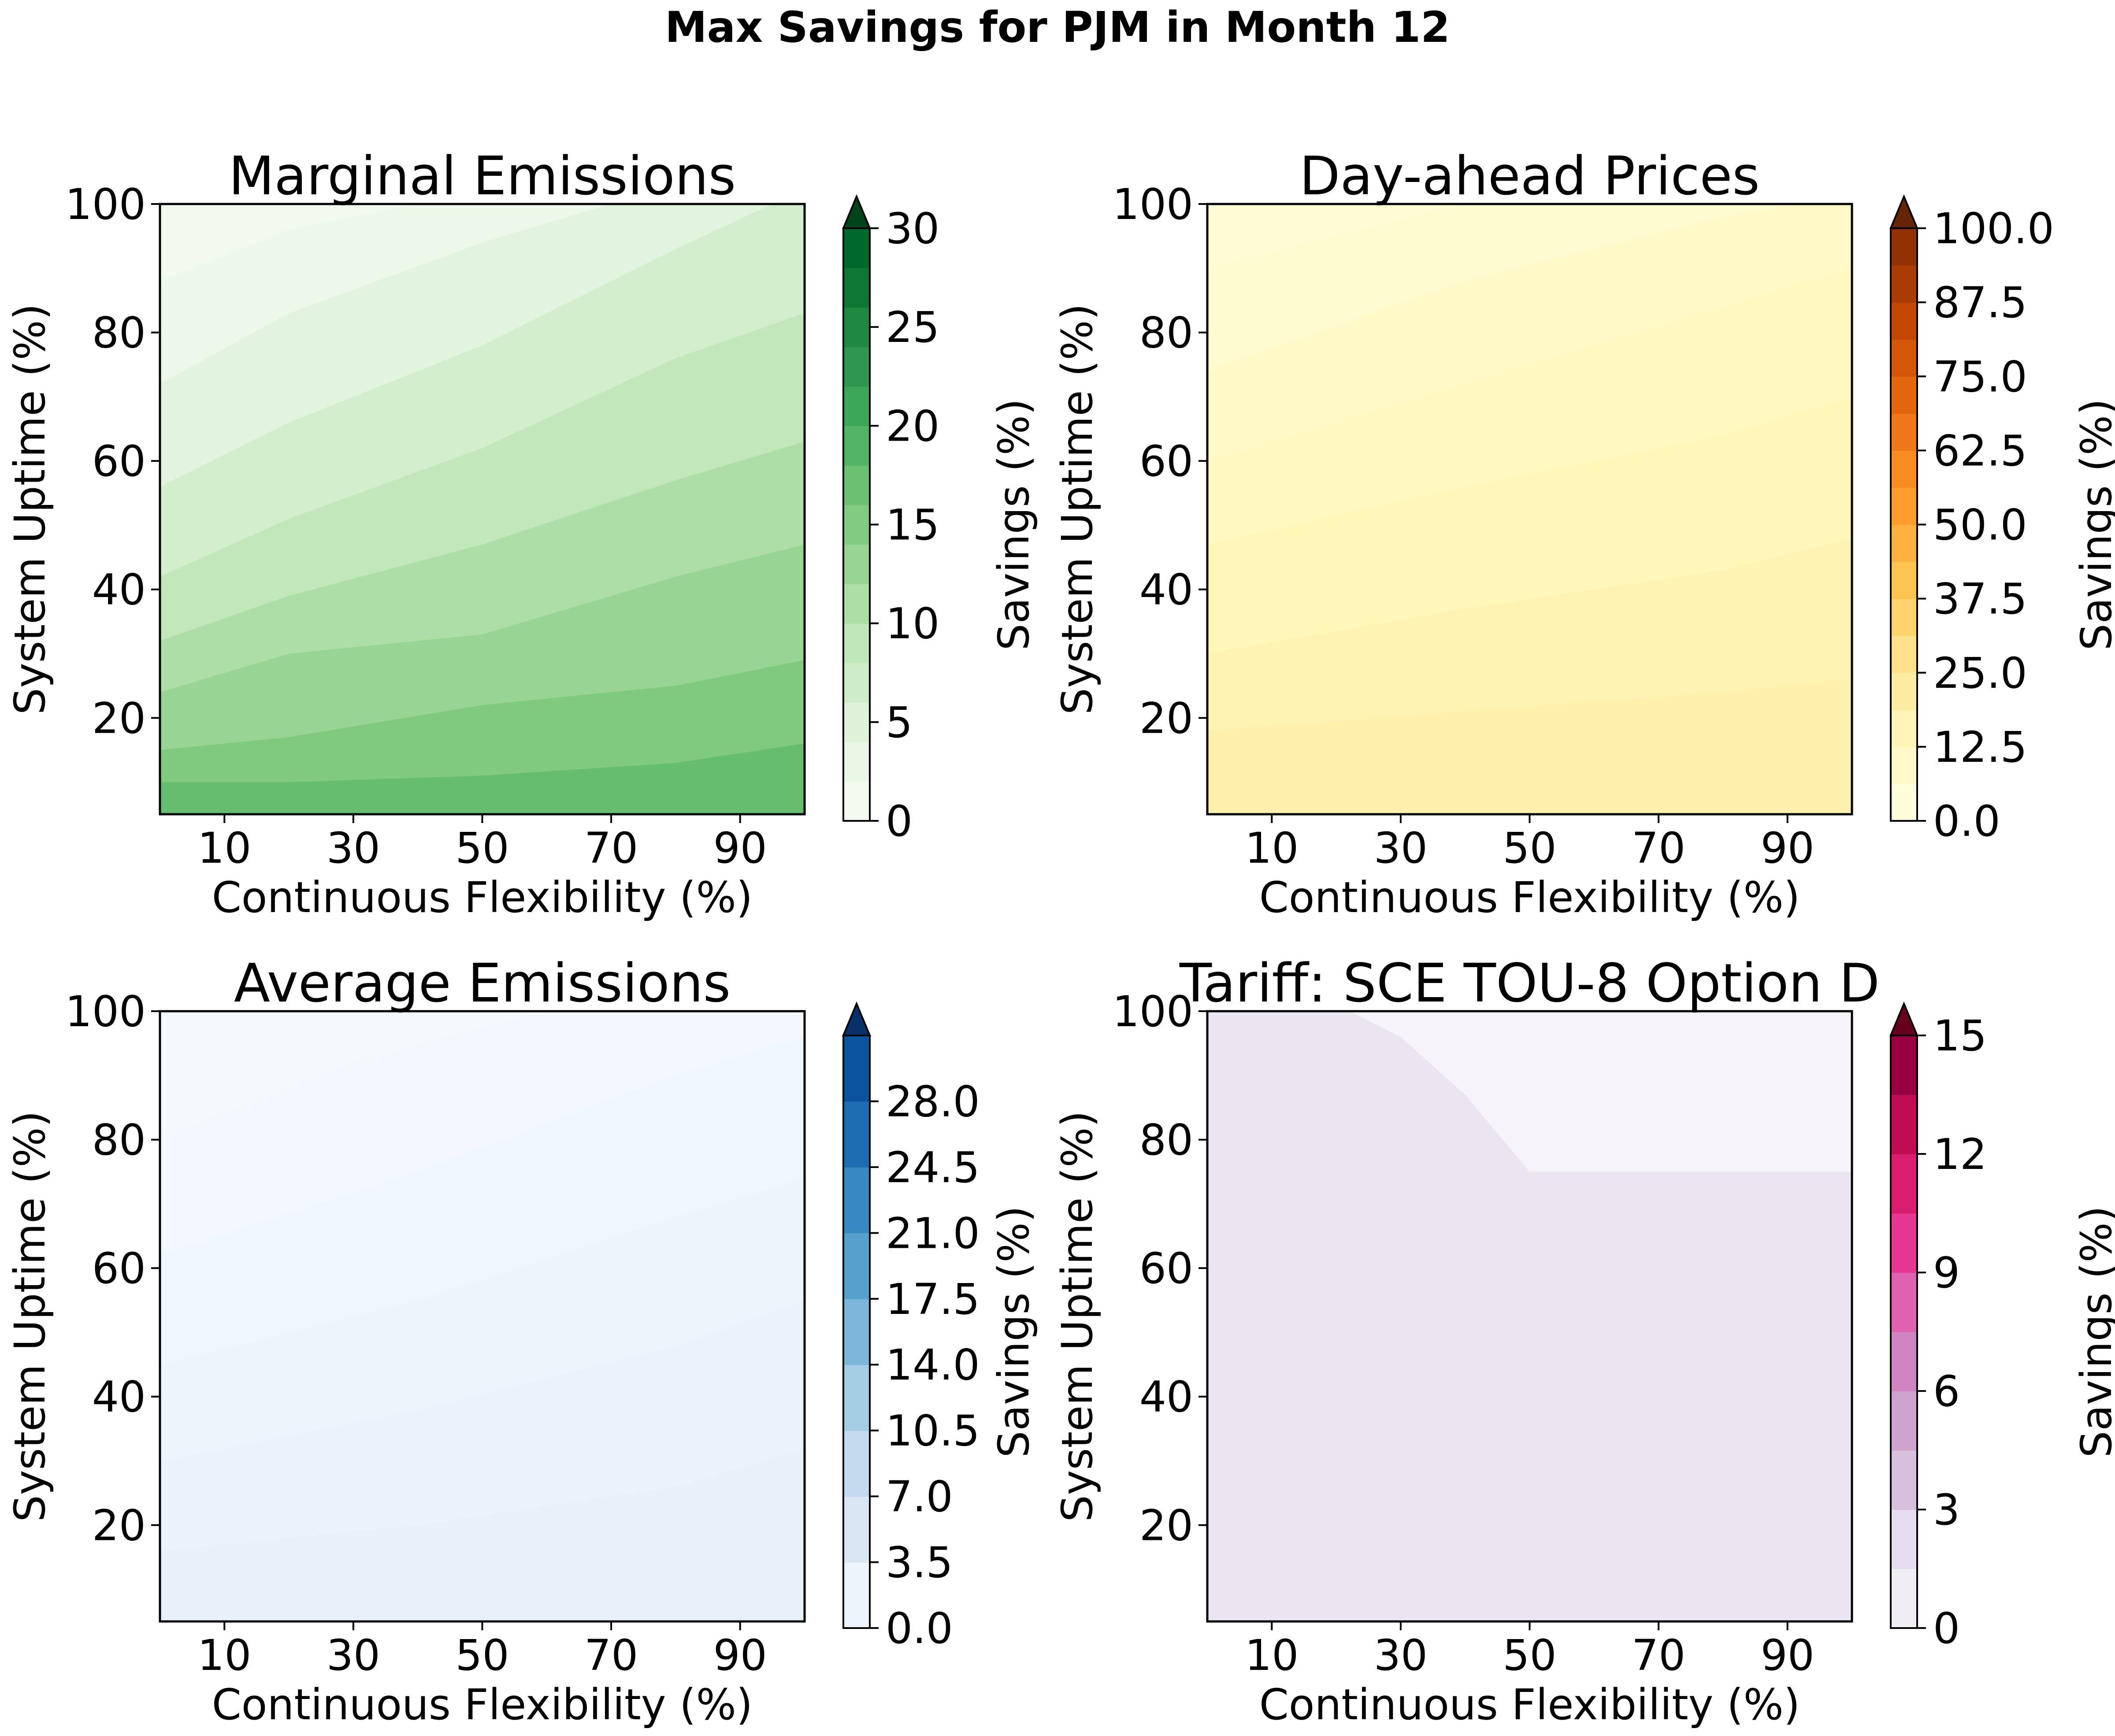 Image resolution: width=2115 pixels, height=1736 pixels. I want to click on colorbar-tick-label: 25.0, so click(1980, 673).